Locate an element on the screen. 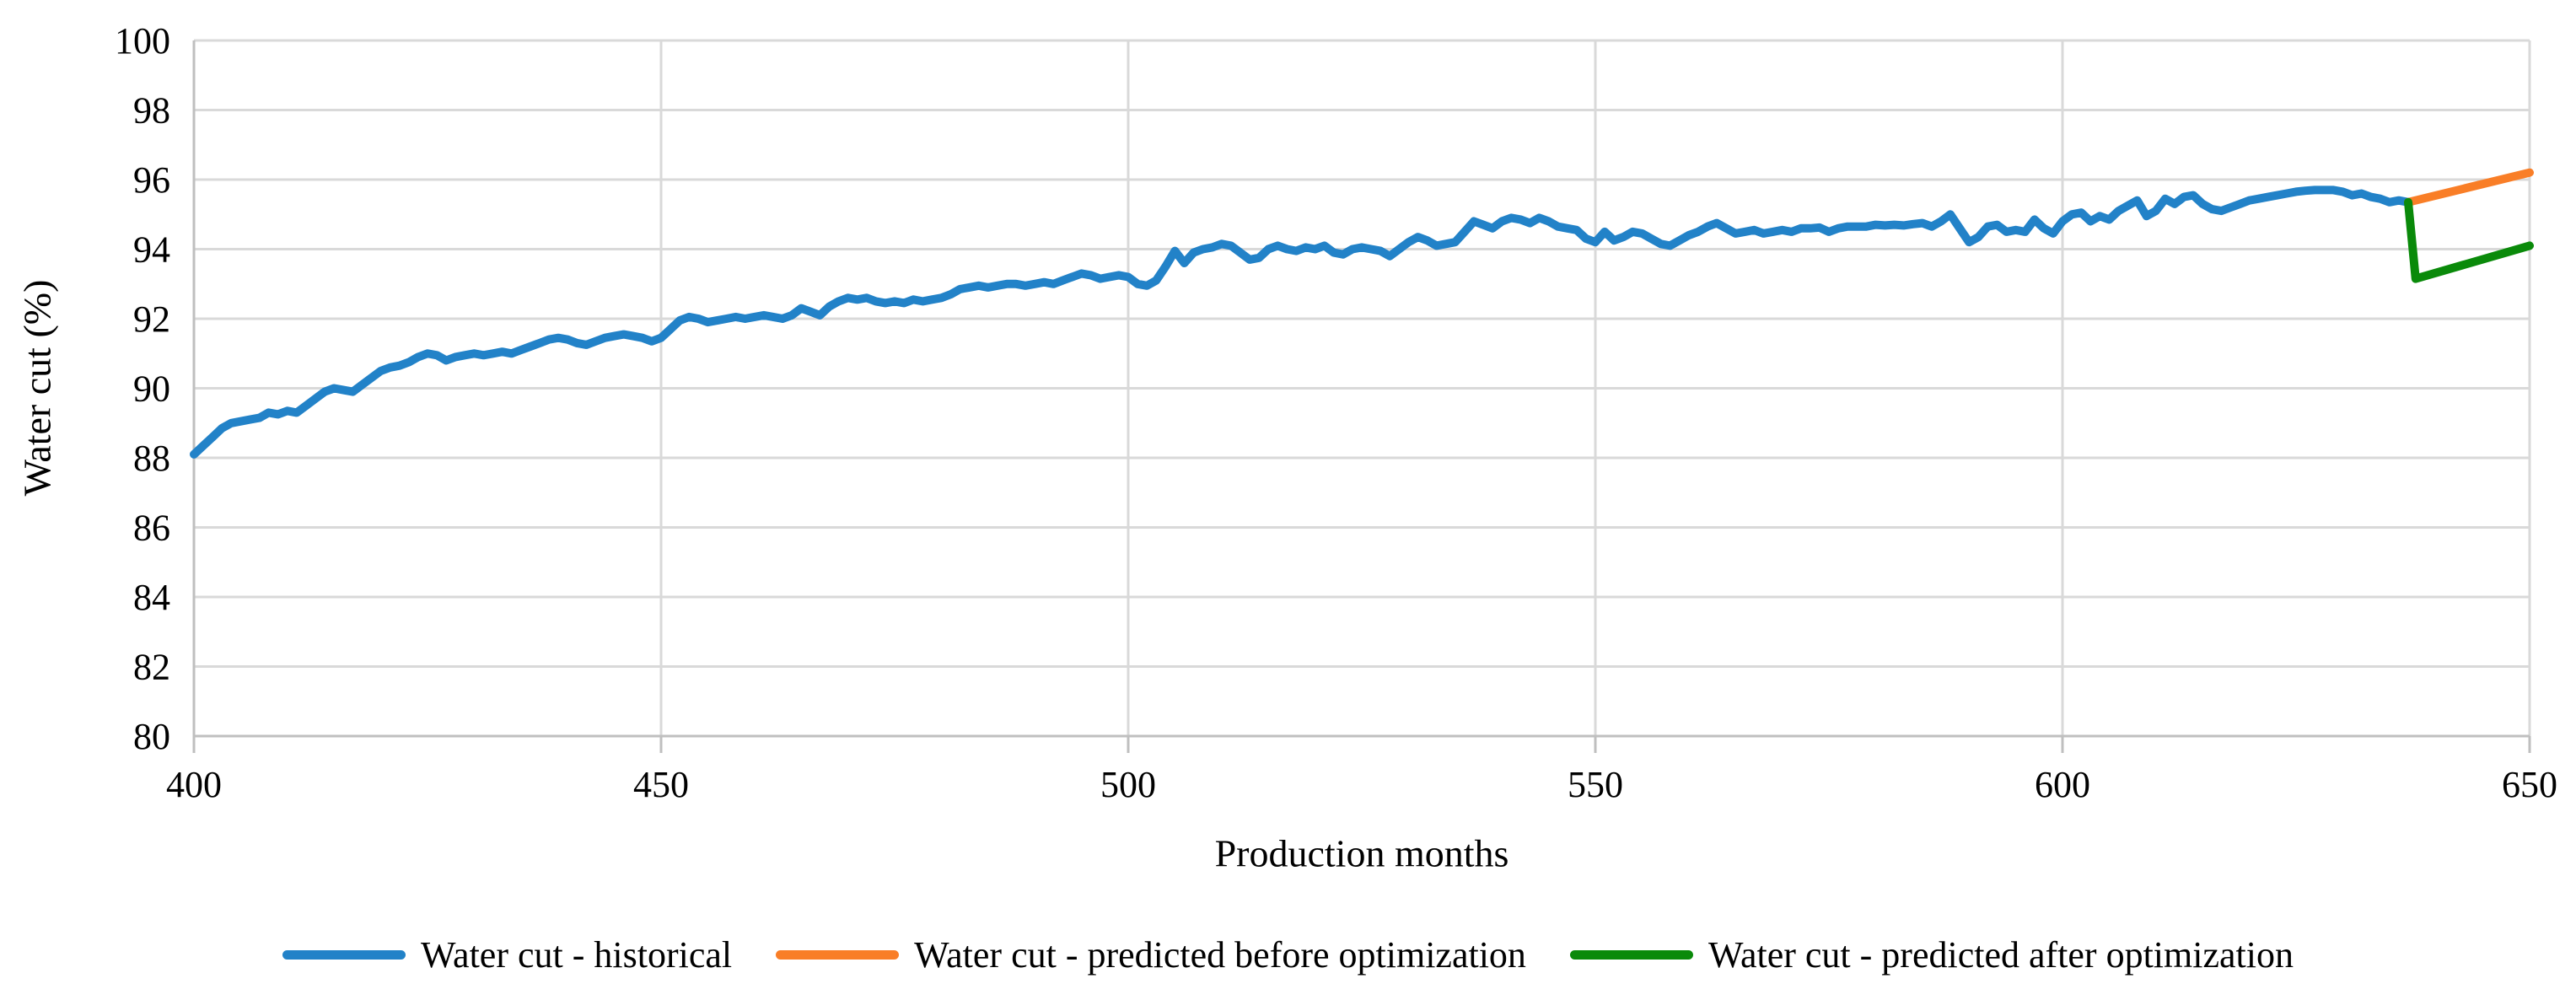  legend-item-predicted-after: Water cut - predicted after optimization is located at coordinates (1931, 954).